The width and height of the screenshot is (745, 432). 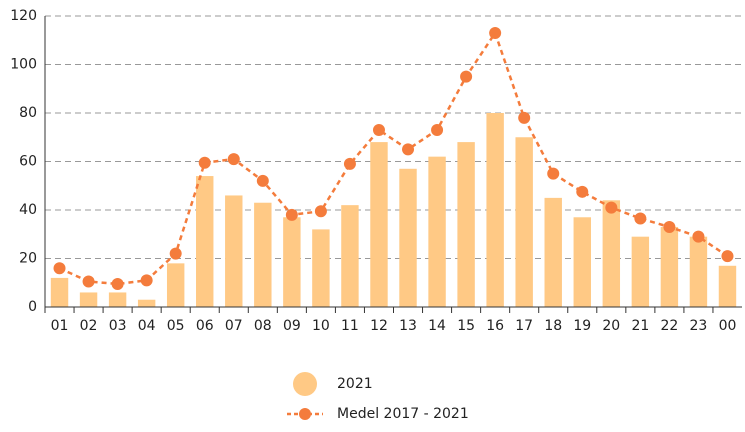 I want to click on y-tick-label: 60, so click(x=28, y=162).